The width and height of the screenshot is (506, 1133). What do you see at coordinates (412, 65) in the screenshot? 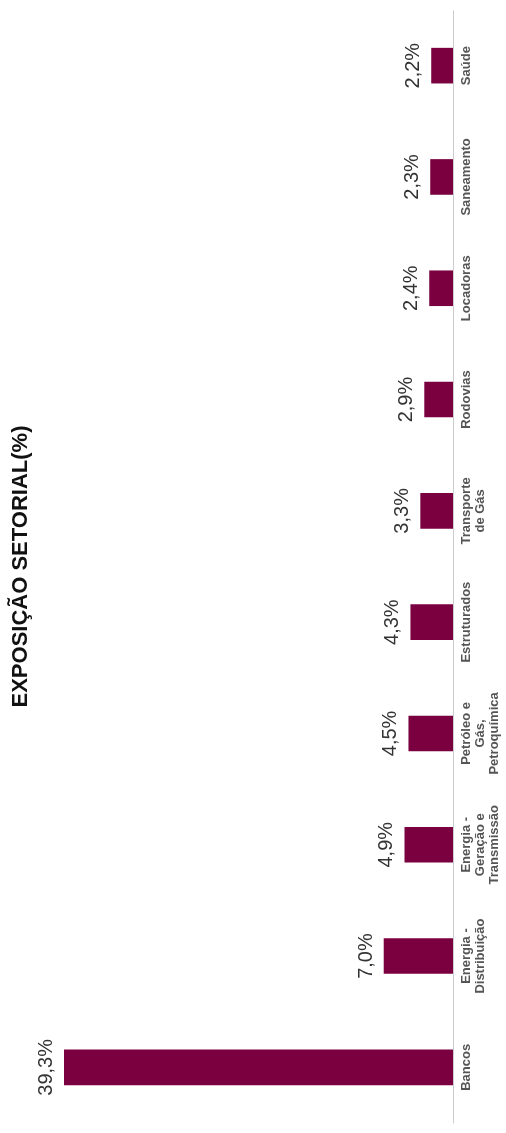
I see `data-label: 2,2%` at bounding box center [412, 65].